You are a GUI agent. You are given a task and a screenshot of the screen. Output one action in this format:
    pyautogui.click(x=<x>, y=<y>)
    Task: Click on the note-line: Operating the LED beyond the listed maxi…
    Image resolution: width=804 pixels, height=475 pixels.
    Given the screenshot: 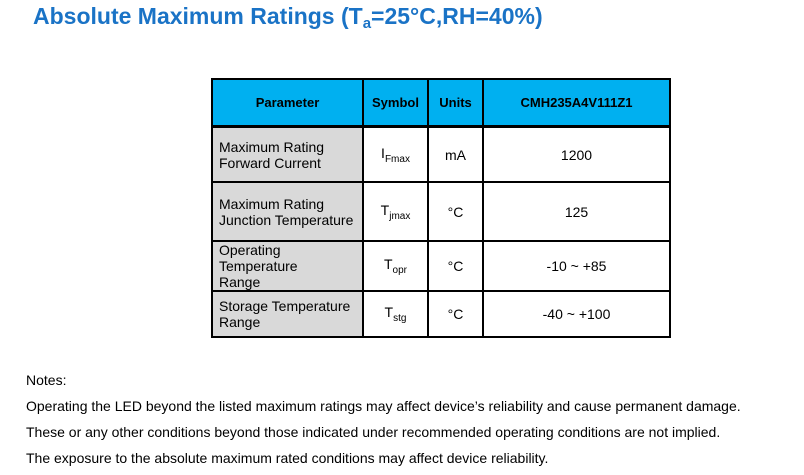 What is the action you would take?
    pyautogui.click(x=383, y=406)
    